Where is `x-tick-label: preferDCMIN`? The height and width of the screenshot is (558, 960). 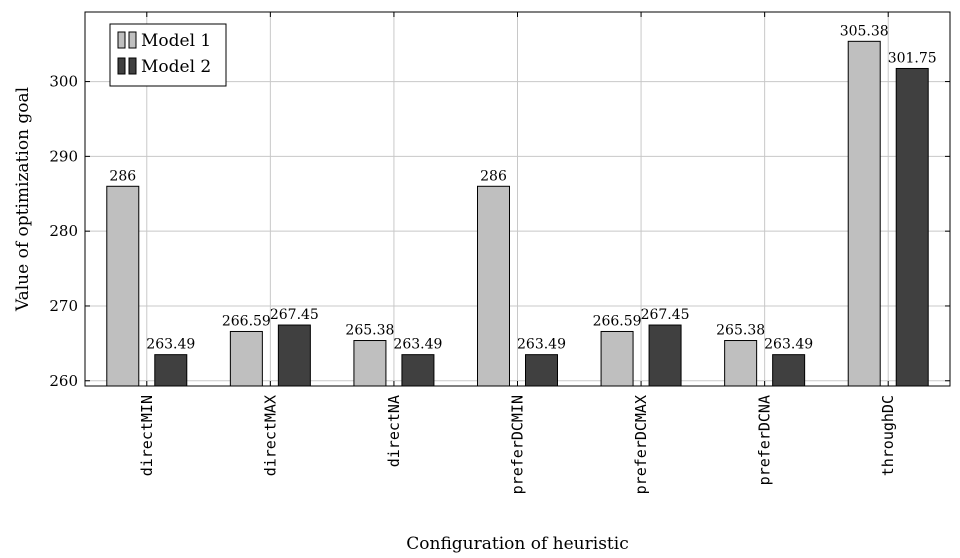 x-tick-label: preferDCMIN is located at coordinates (518, 444).